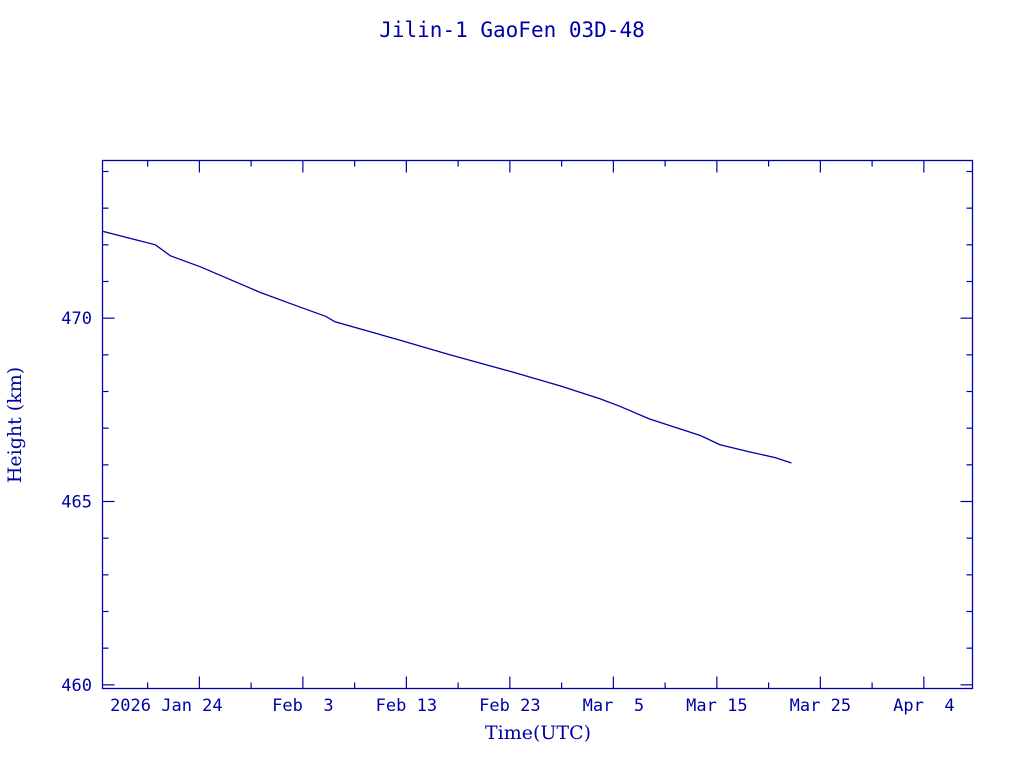  Describe the element at coordinates (166, 706) in the screenshot. I see `x-tick-label: 2026 Jan 24` at that location.